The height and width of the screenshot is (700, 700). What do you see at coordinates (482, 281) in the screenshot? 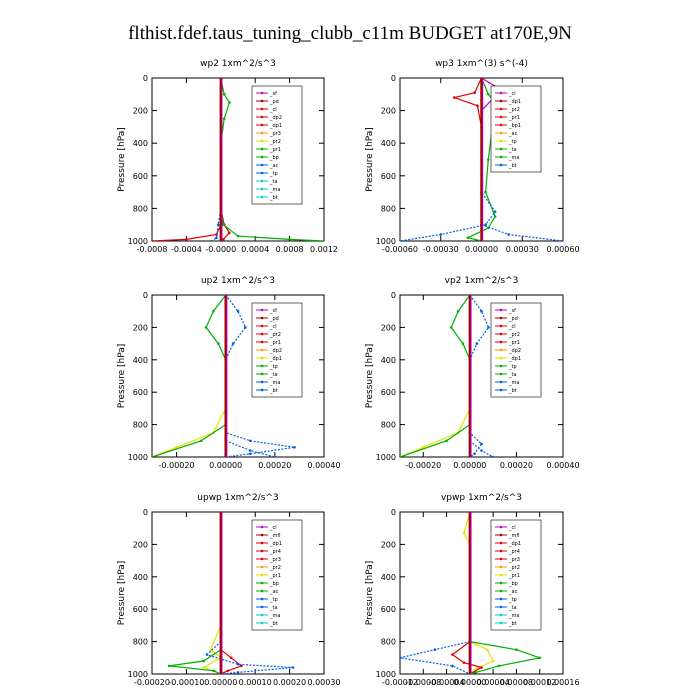
I see `panel-title: vp2 1xm^2/s^3` at bounding box center [482, 281].